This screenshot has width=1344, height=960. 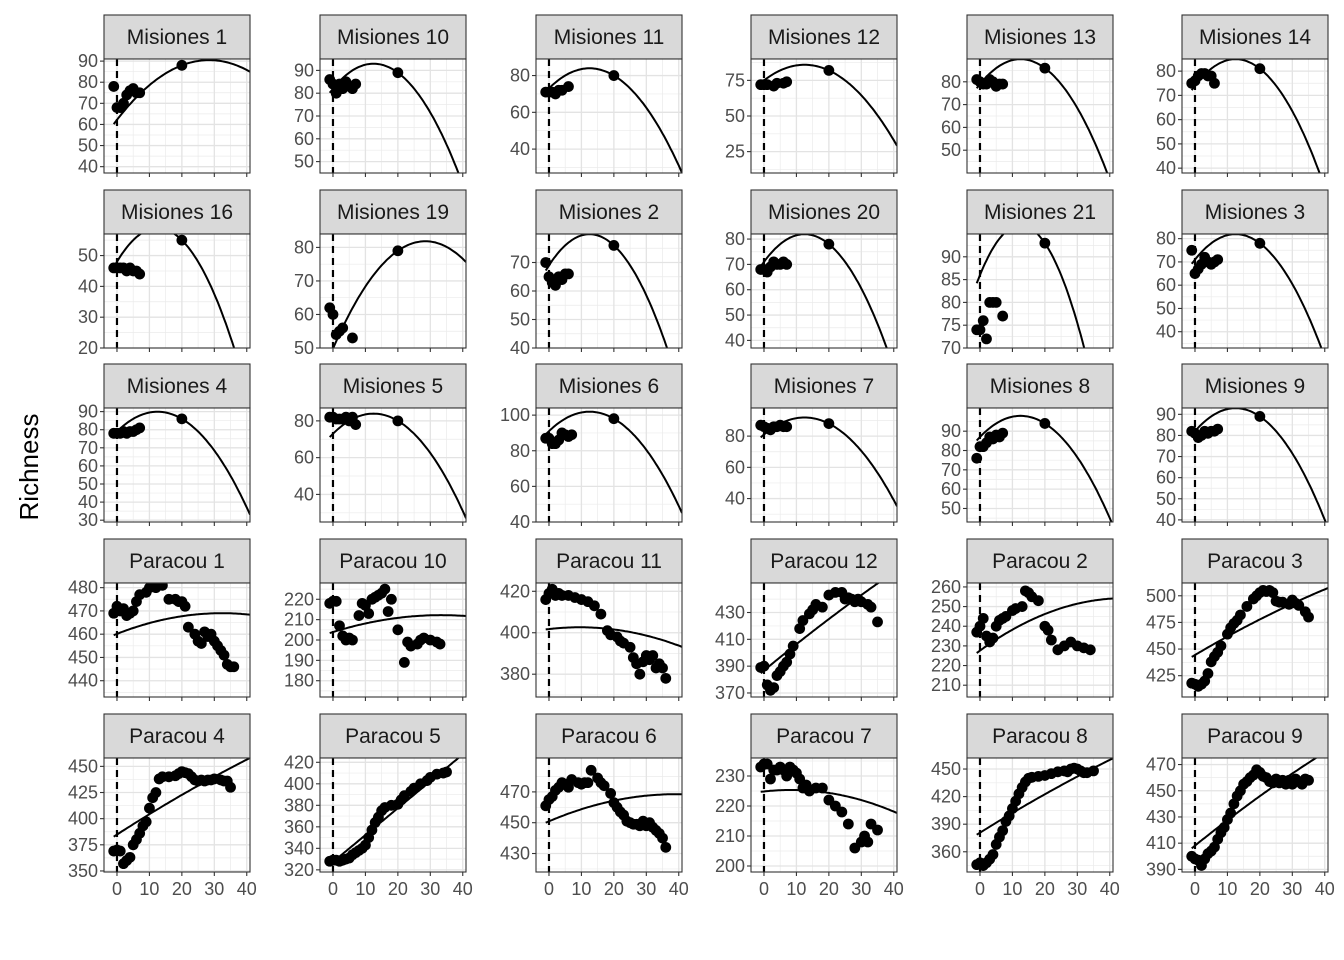 I want to click on facet-panel: Misiones 20 40 50 60 70 80, so click(x=811, y=270).